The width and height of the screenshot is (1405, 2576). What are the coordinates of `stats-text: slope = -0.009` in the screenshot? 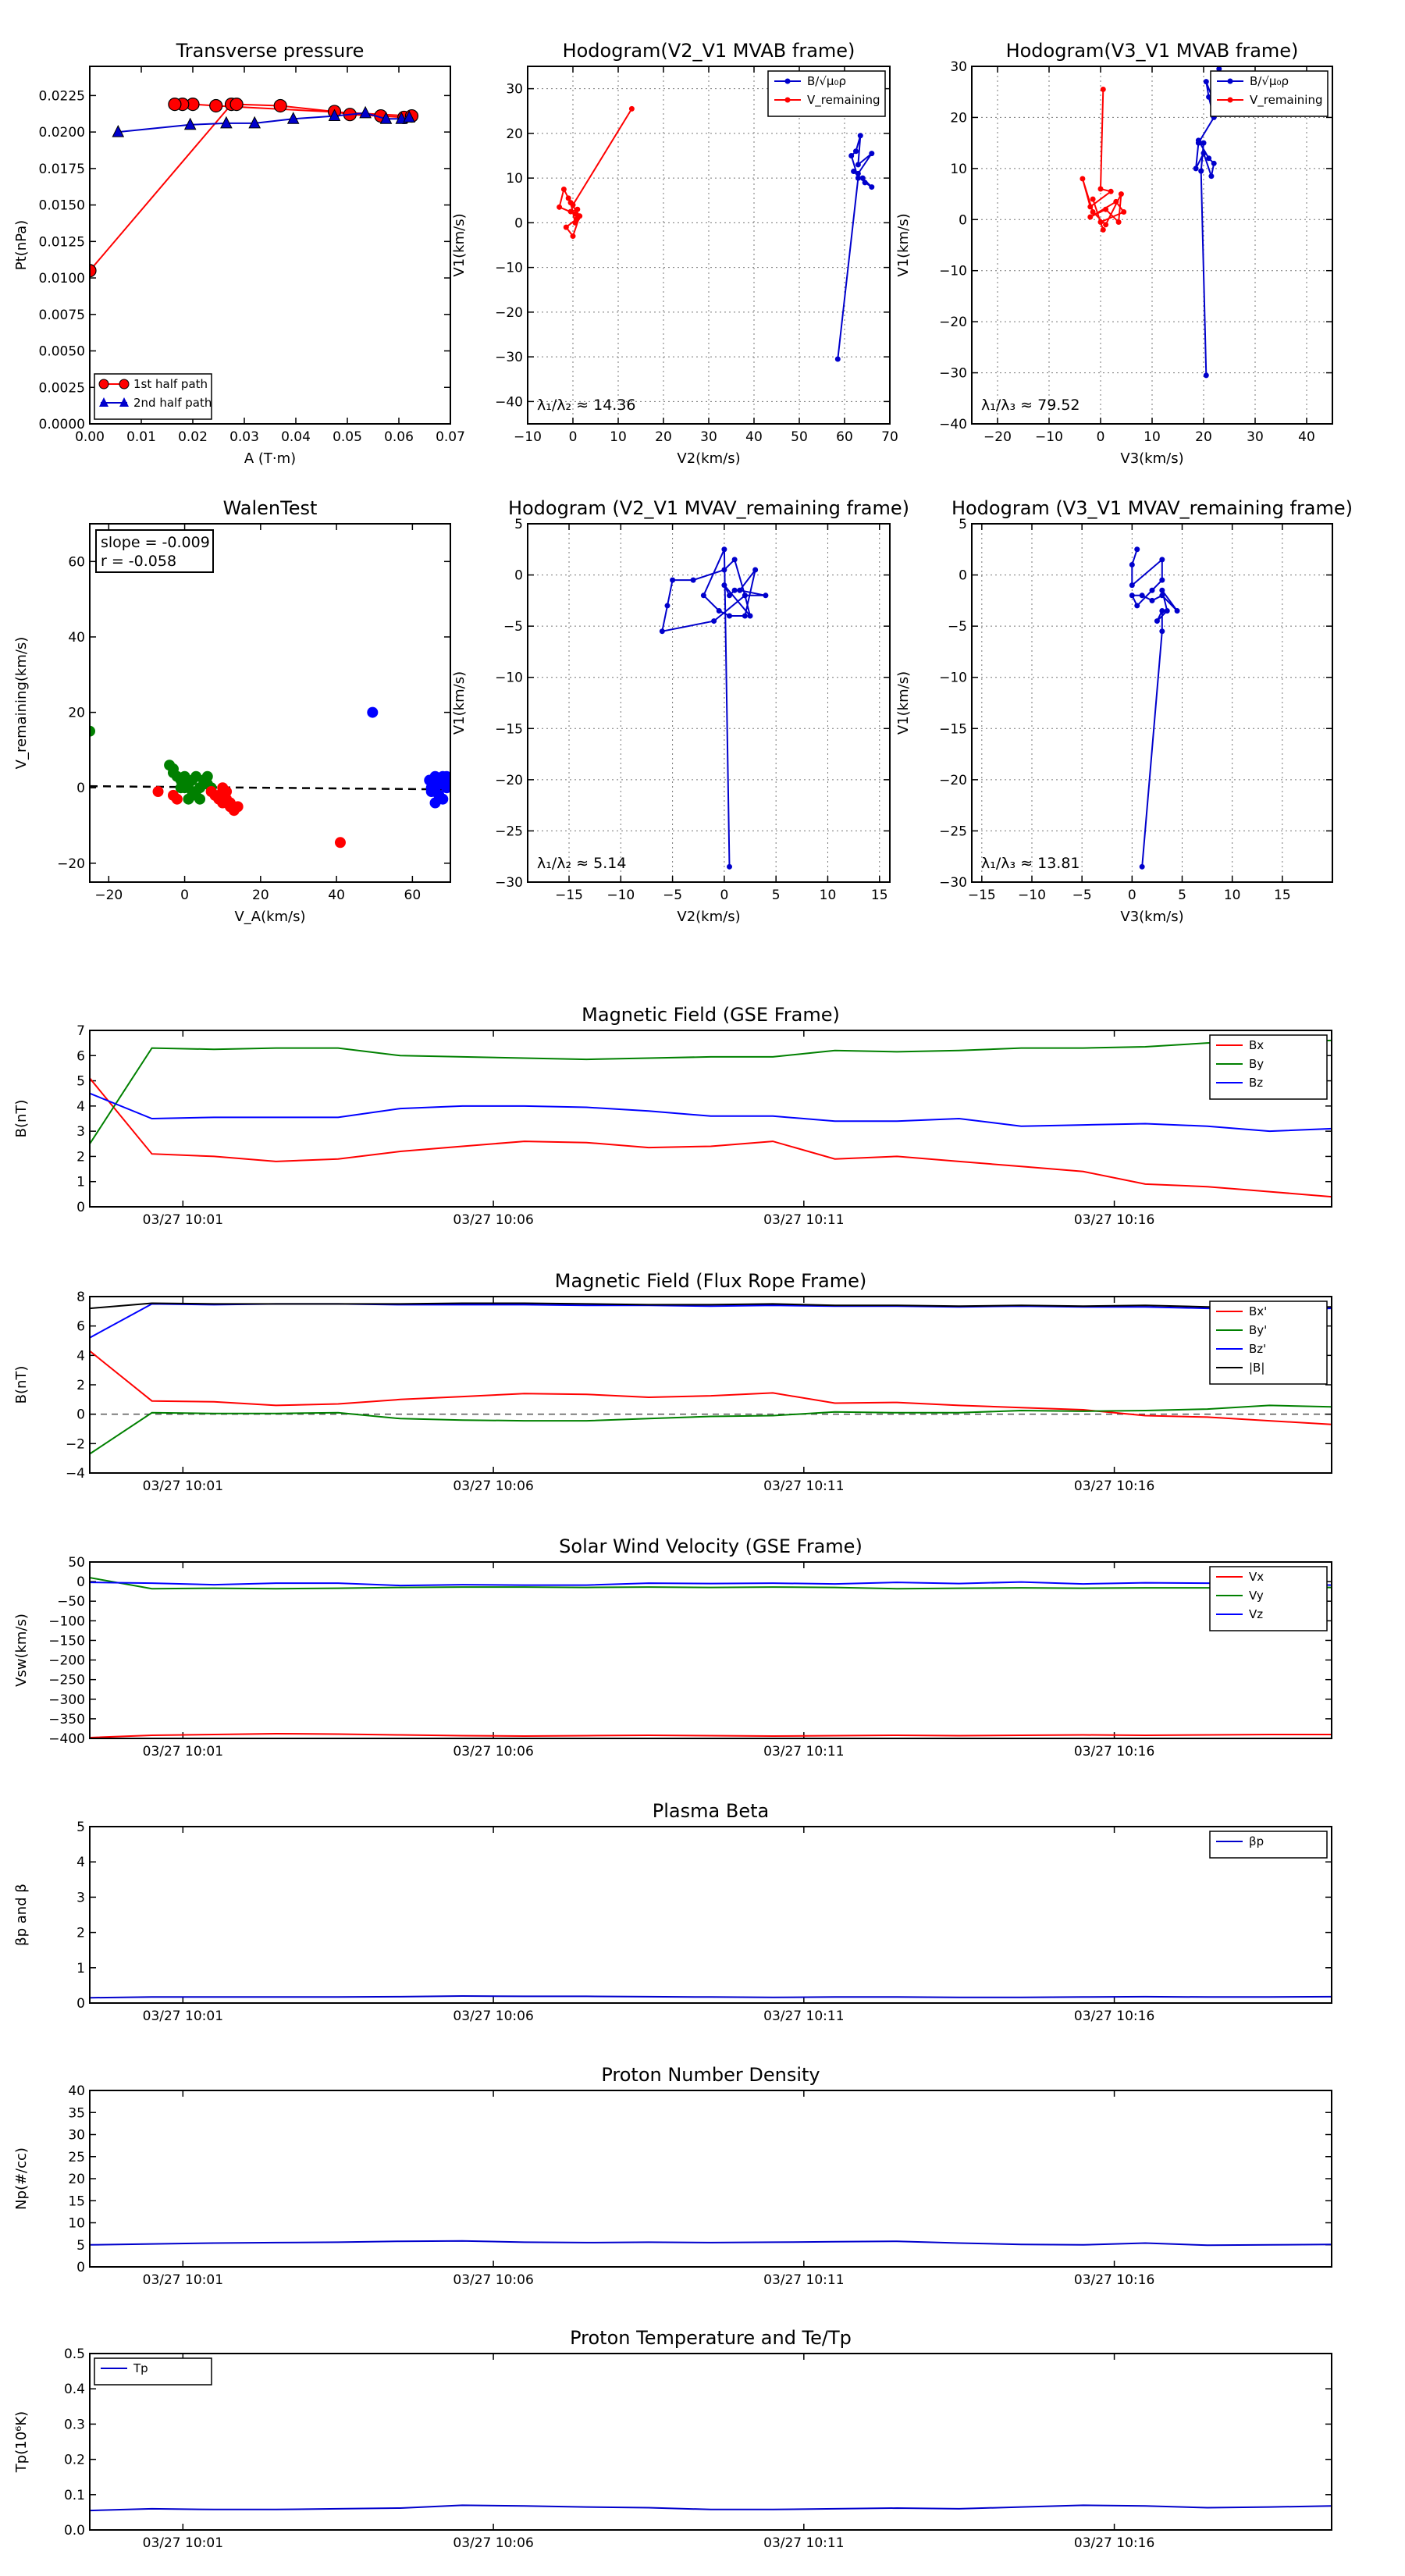 It's located at (155, 542).